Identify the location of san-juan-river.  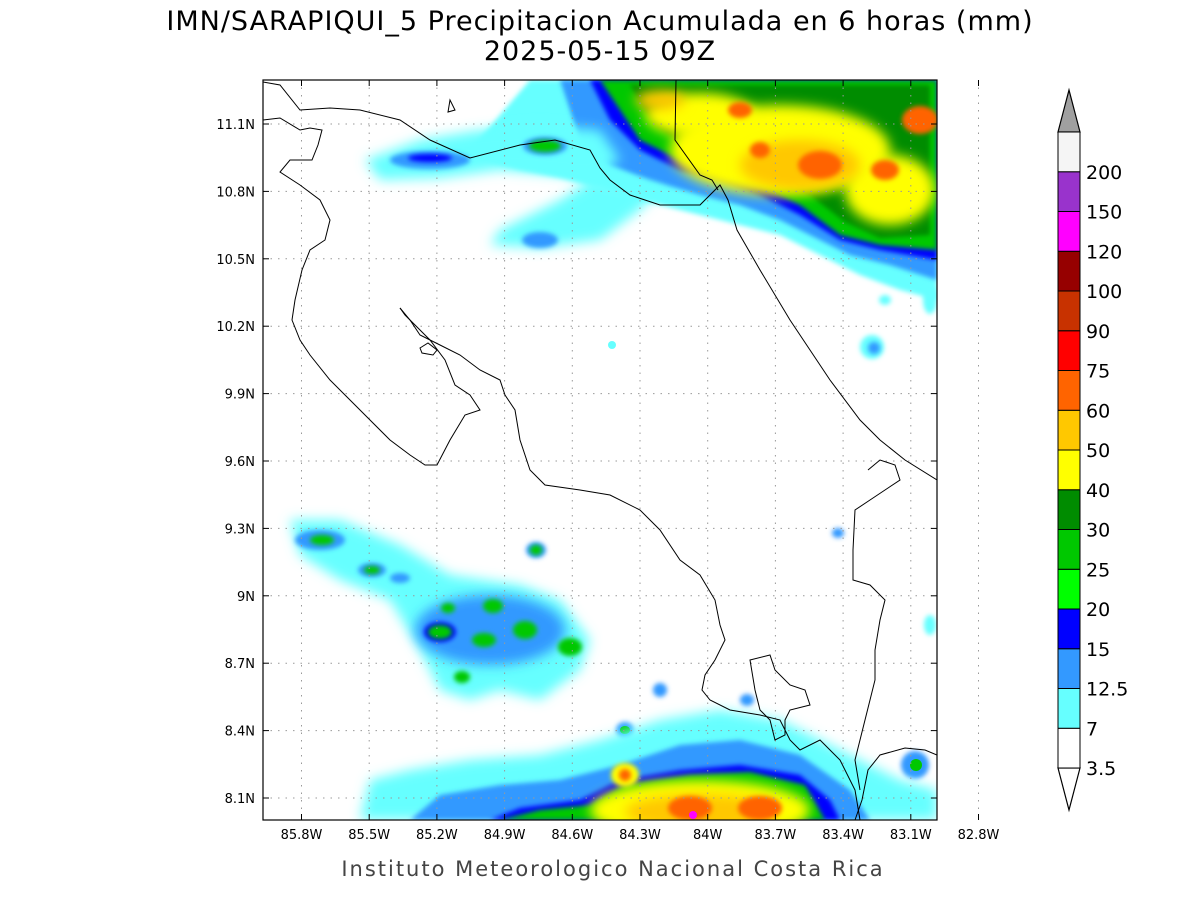
(696, 135).